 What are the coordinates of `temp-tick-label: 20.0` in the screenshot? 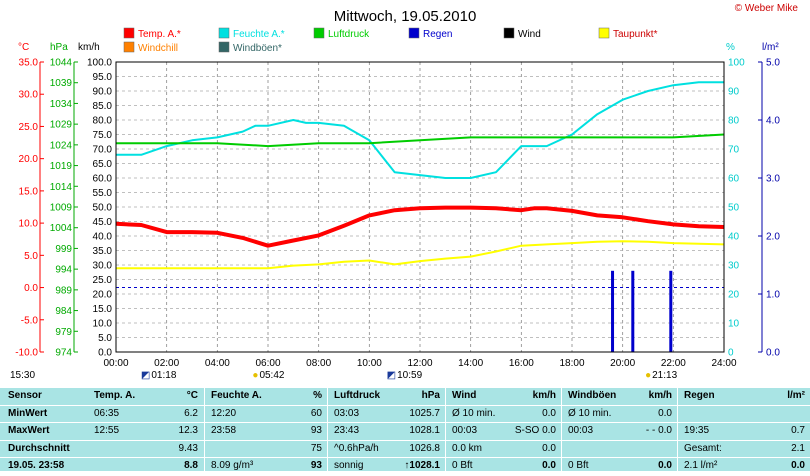 It's located at (29, 159).